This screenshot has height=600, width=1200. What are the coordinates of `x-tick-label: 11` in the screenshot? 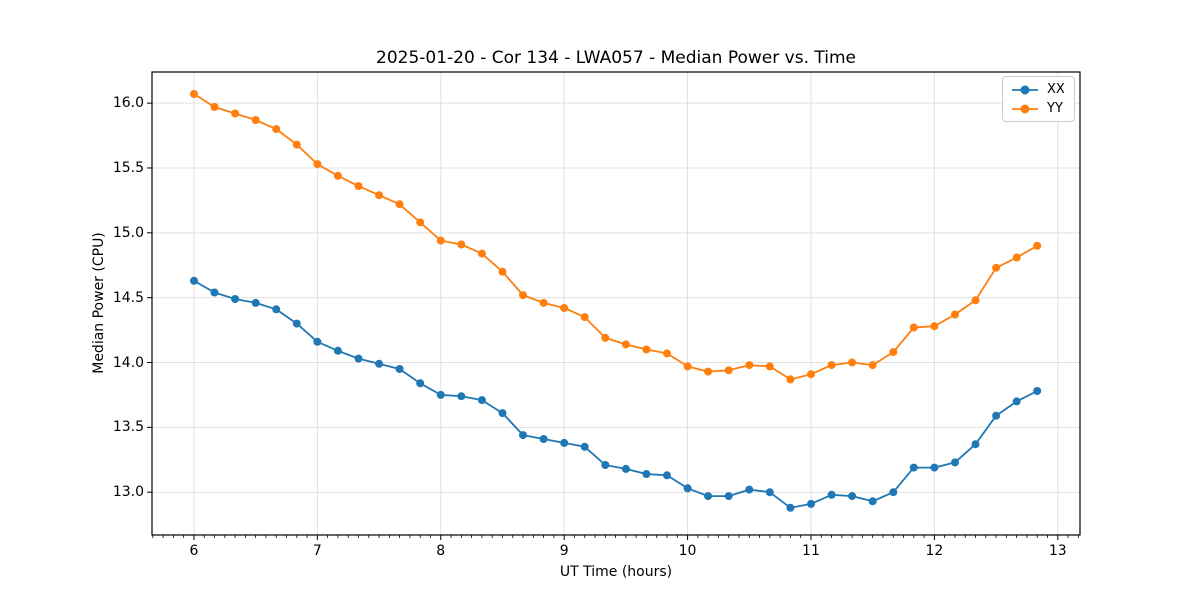 It's located at (811, 551).